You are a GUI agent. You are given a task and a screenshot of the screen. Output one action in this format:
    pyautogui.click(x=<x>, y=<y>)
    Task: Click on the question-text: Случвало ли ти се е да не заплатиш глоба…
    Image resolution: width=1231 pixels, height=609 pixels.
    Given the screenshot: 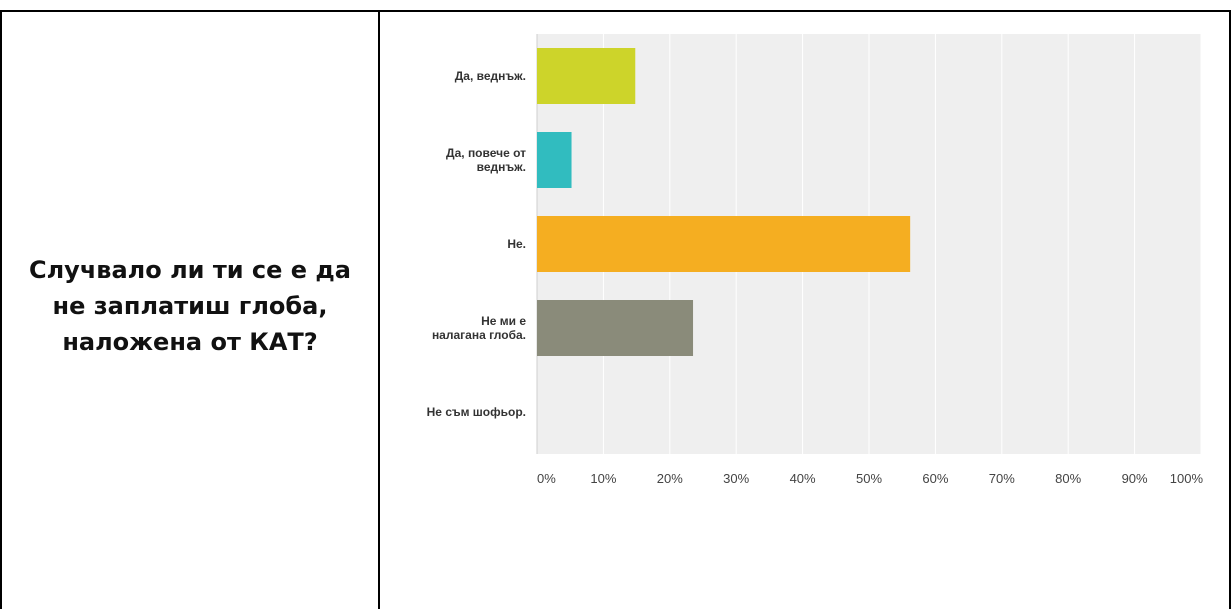 What is the action you would take?
    pyautogui.click(x=190, y=305)
    